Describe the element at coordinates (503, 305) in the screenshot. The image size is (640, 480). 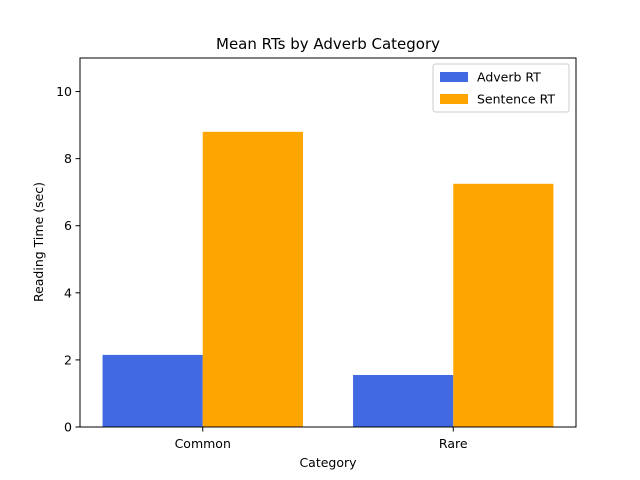
I see `bar-sentence-rt-rare` at that location.